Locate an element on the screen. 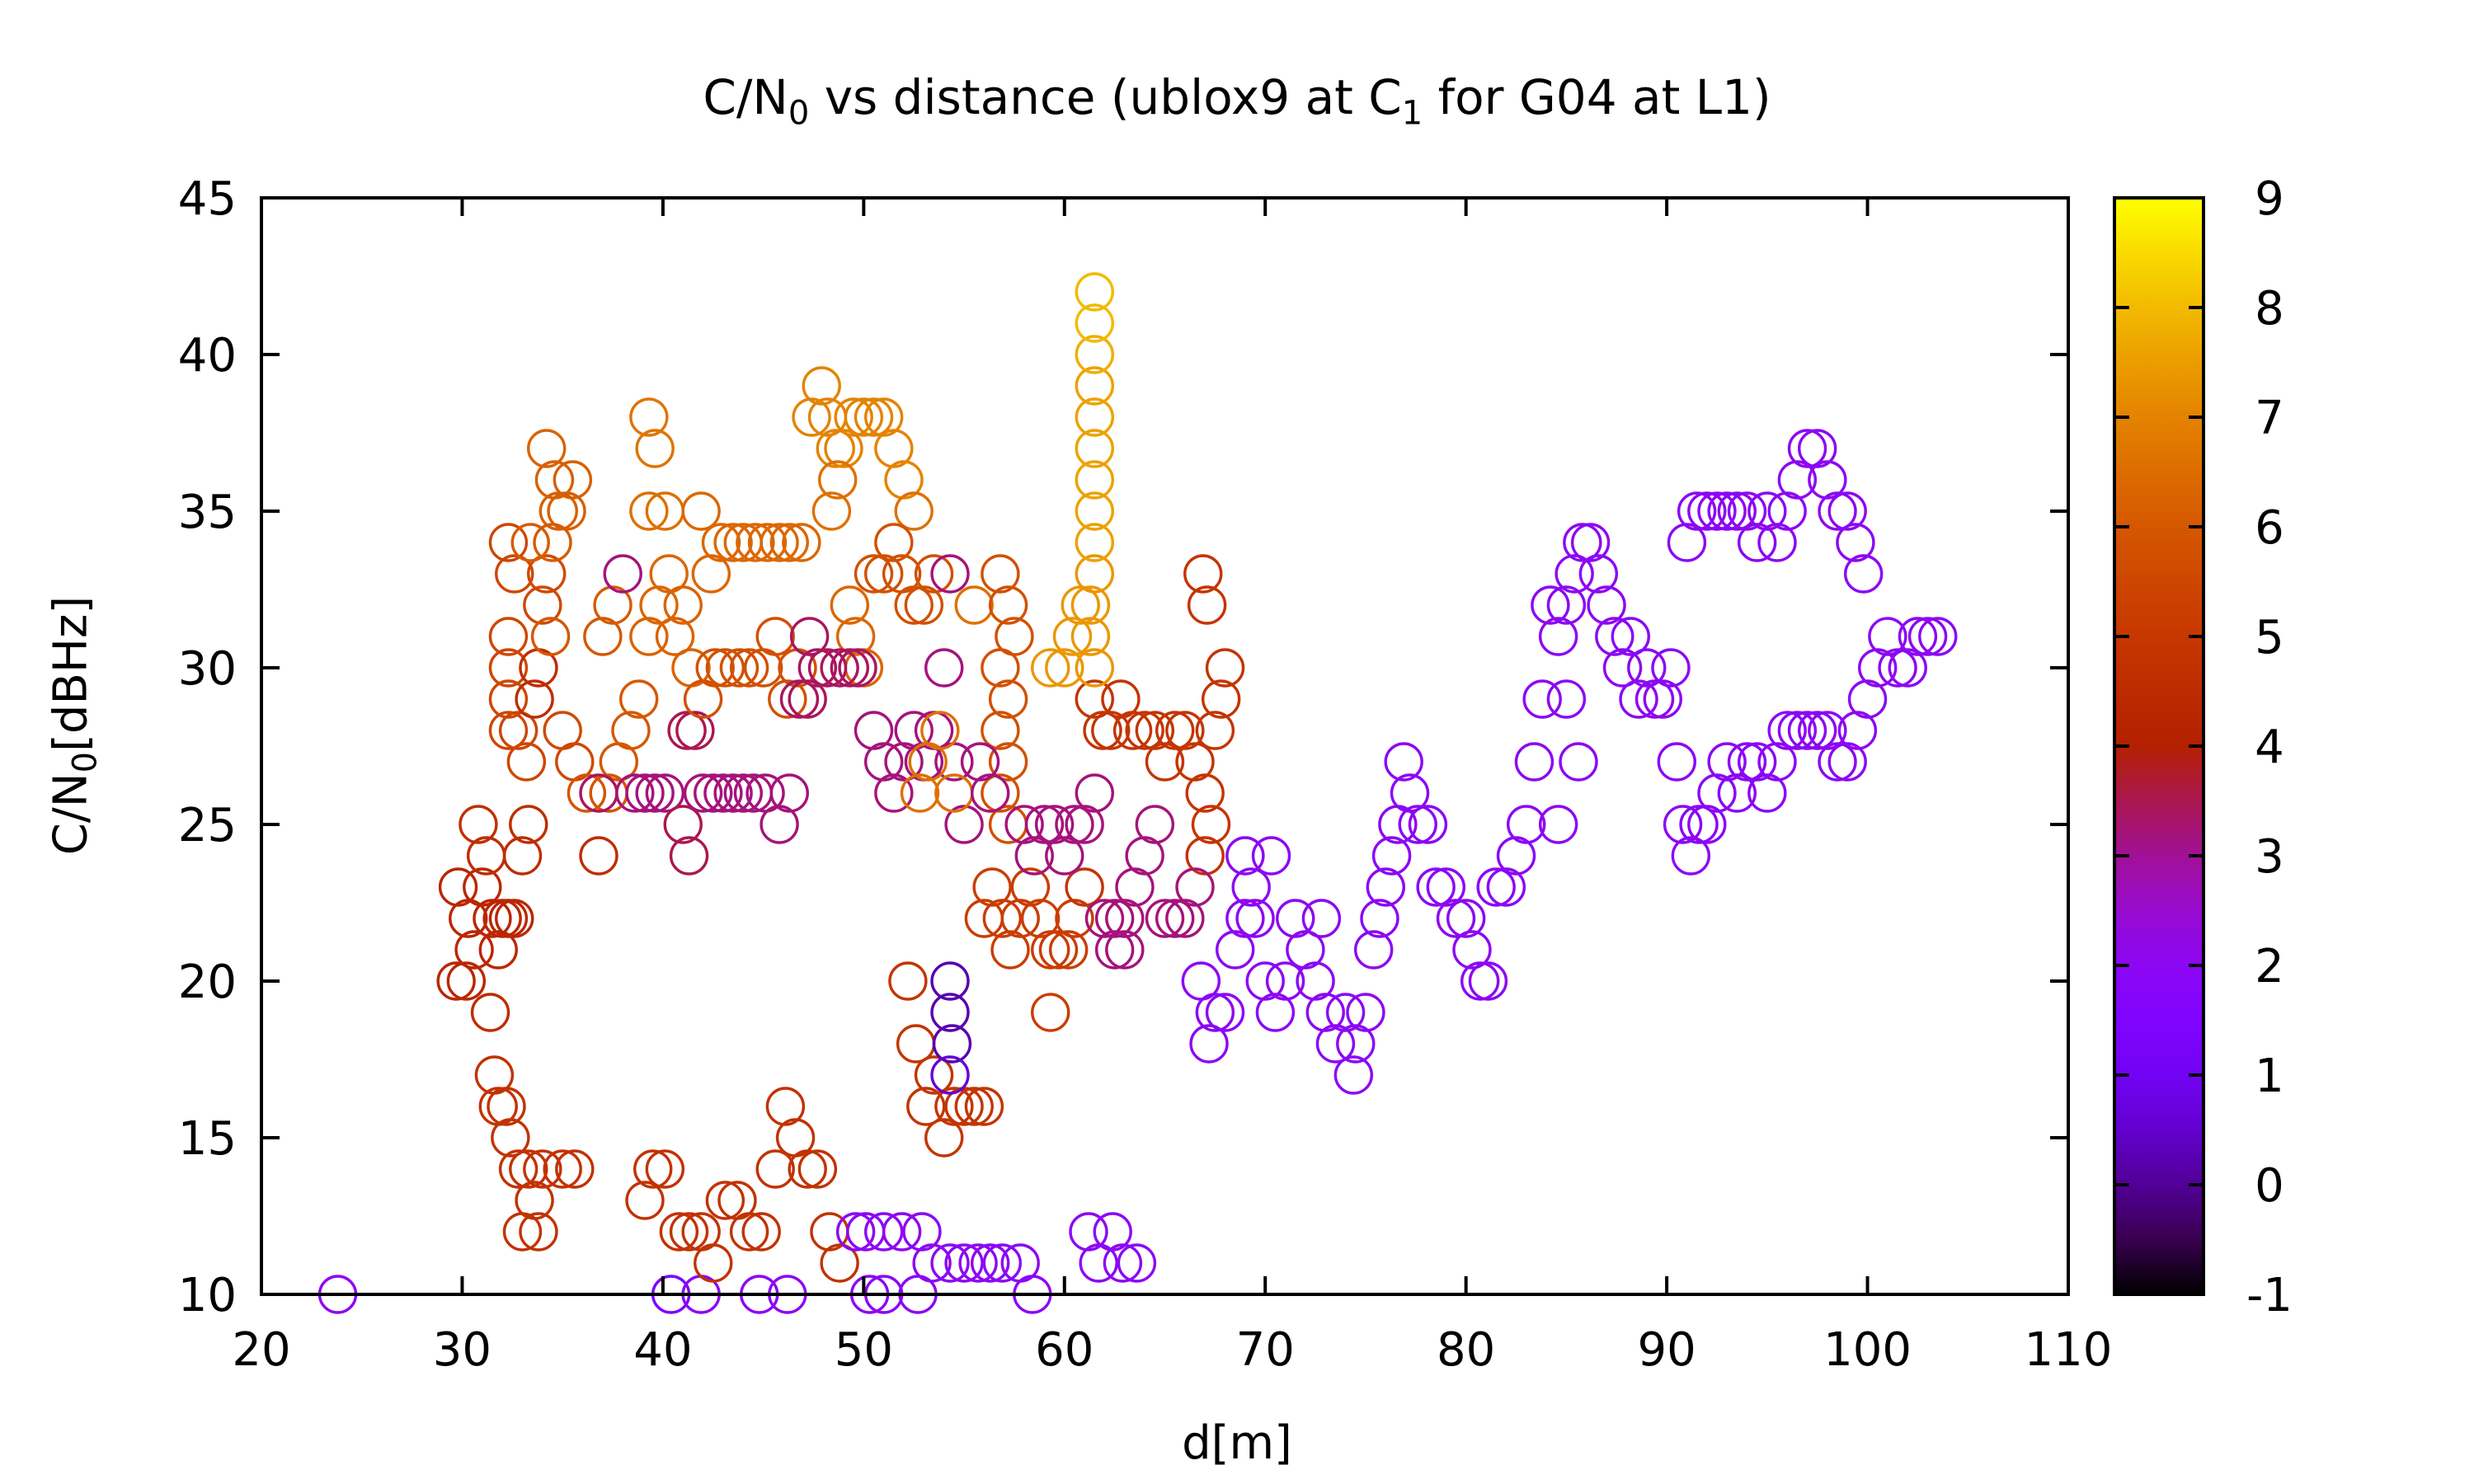  x-tick-label: 110 is located at coordinates (2069, 1350).